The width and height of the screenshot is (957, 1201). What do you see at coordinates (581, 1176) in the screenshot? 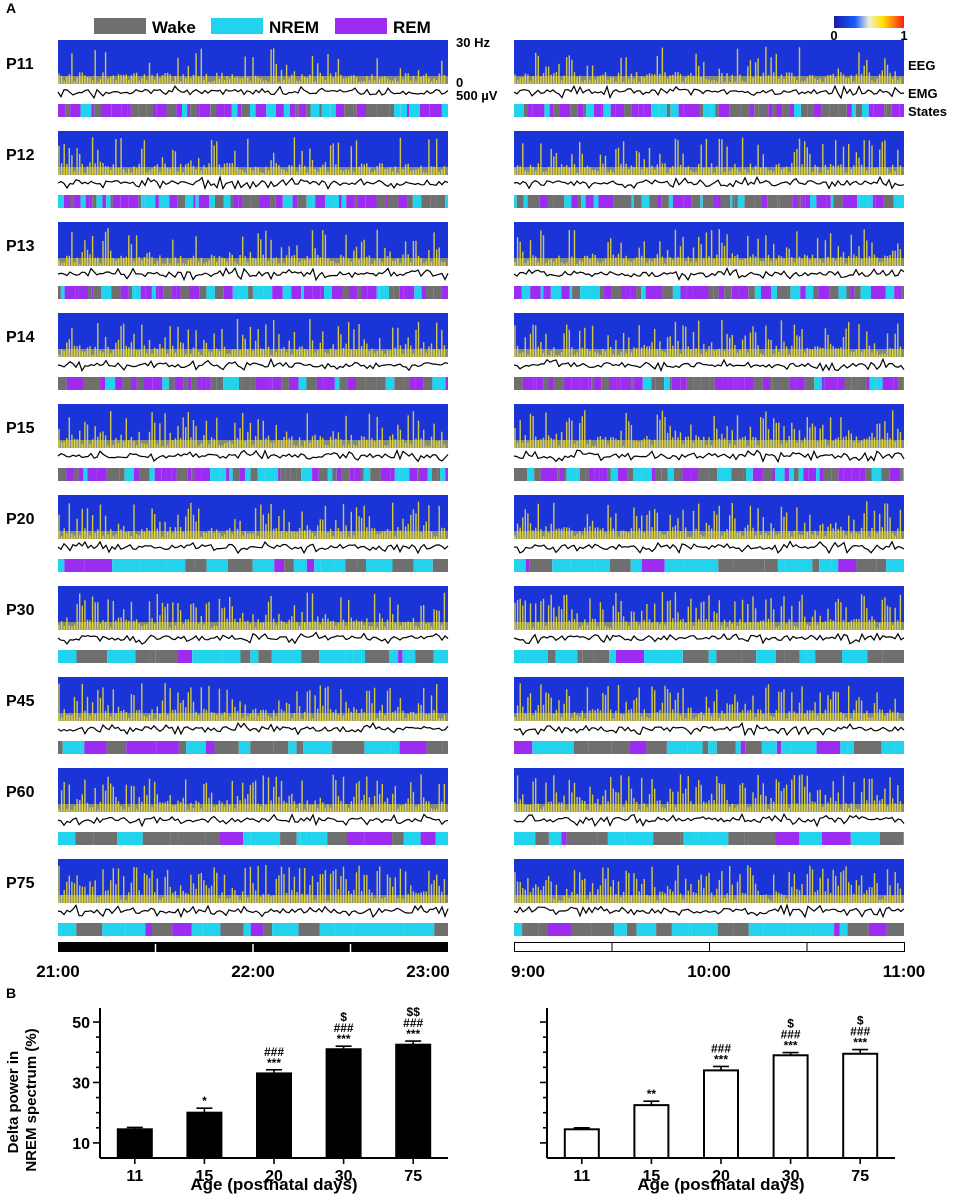
I see `x-tick-label: 11` at bounding box center [581, 1176].